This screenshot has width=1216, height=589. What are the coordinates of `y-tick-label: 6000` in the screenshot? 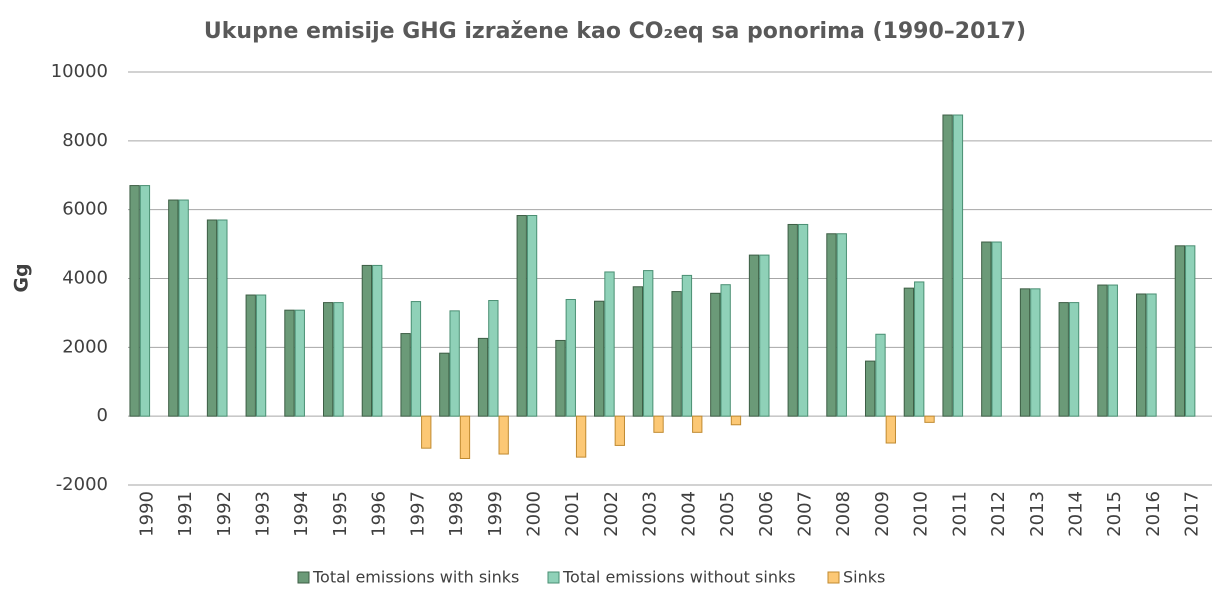 It's located at (85, 209).